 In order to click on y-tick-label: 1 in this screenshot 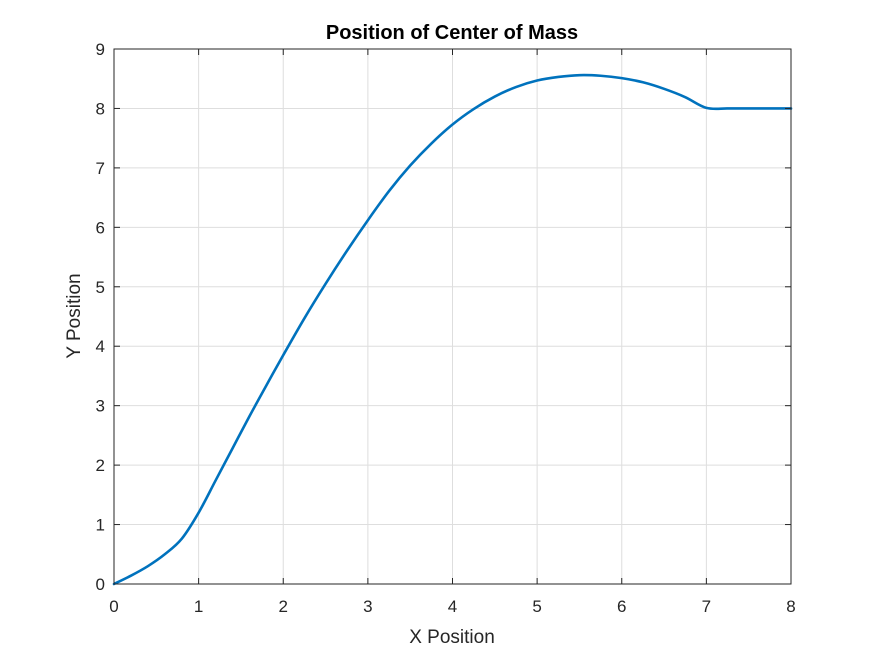, I will do `click(100, 525)`.